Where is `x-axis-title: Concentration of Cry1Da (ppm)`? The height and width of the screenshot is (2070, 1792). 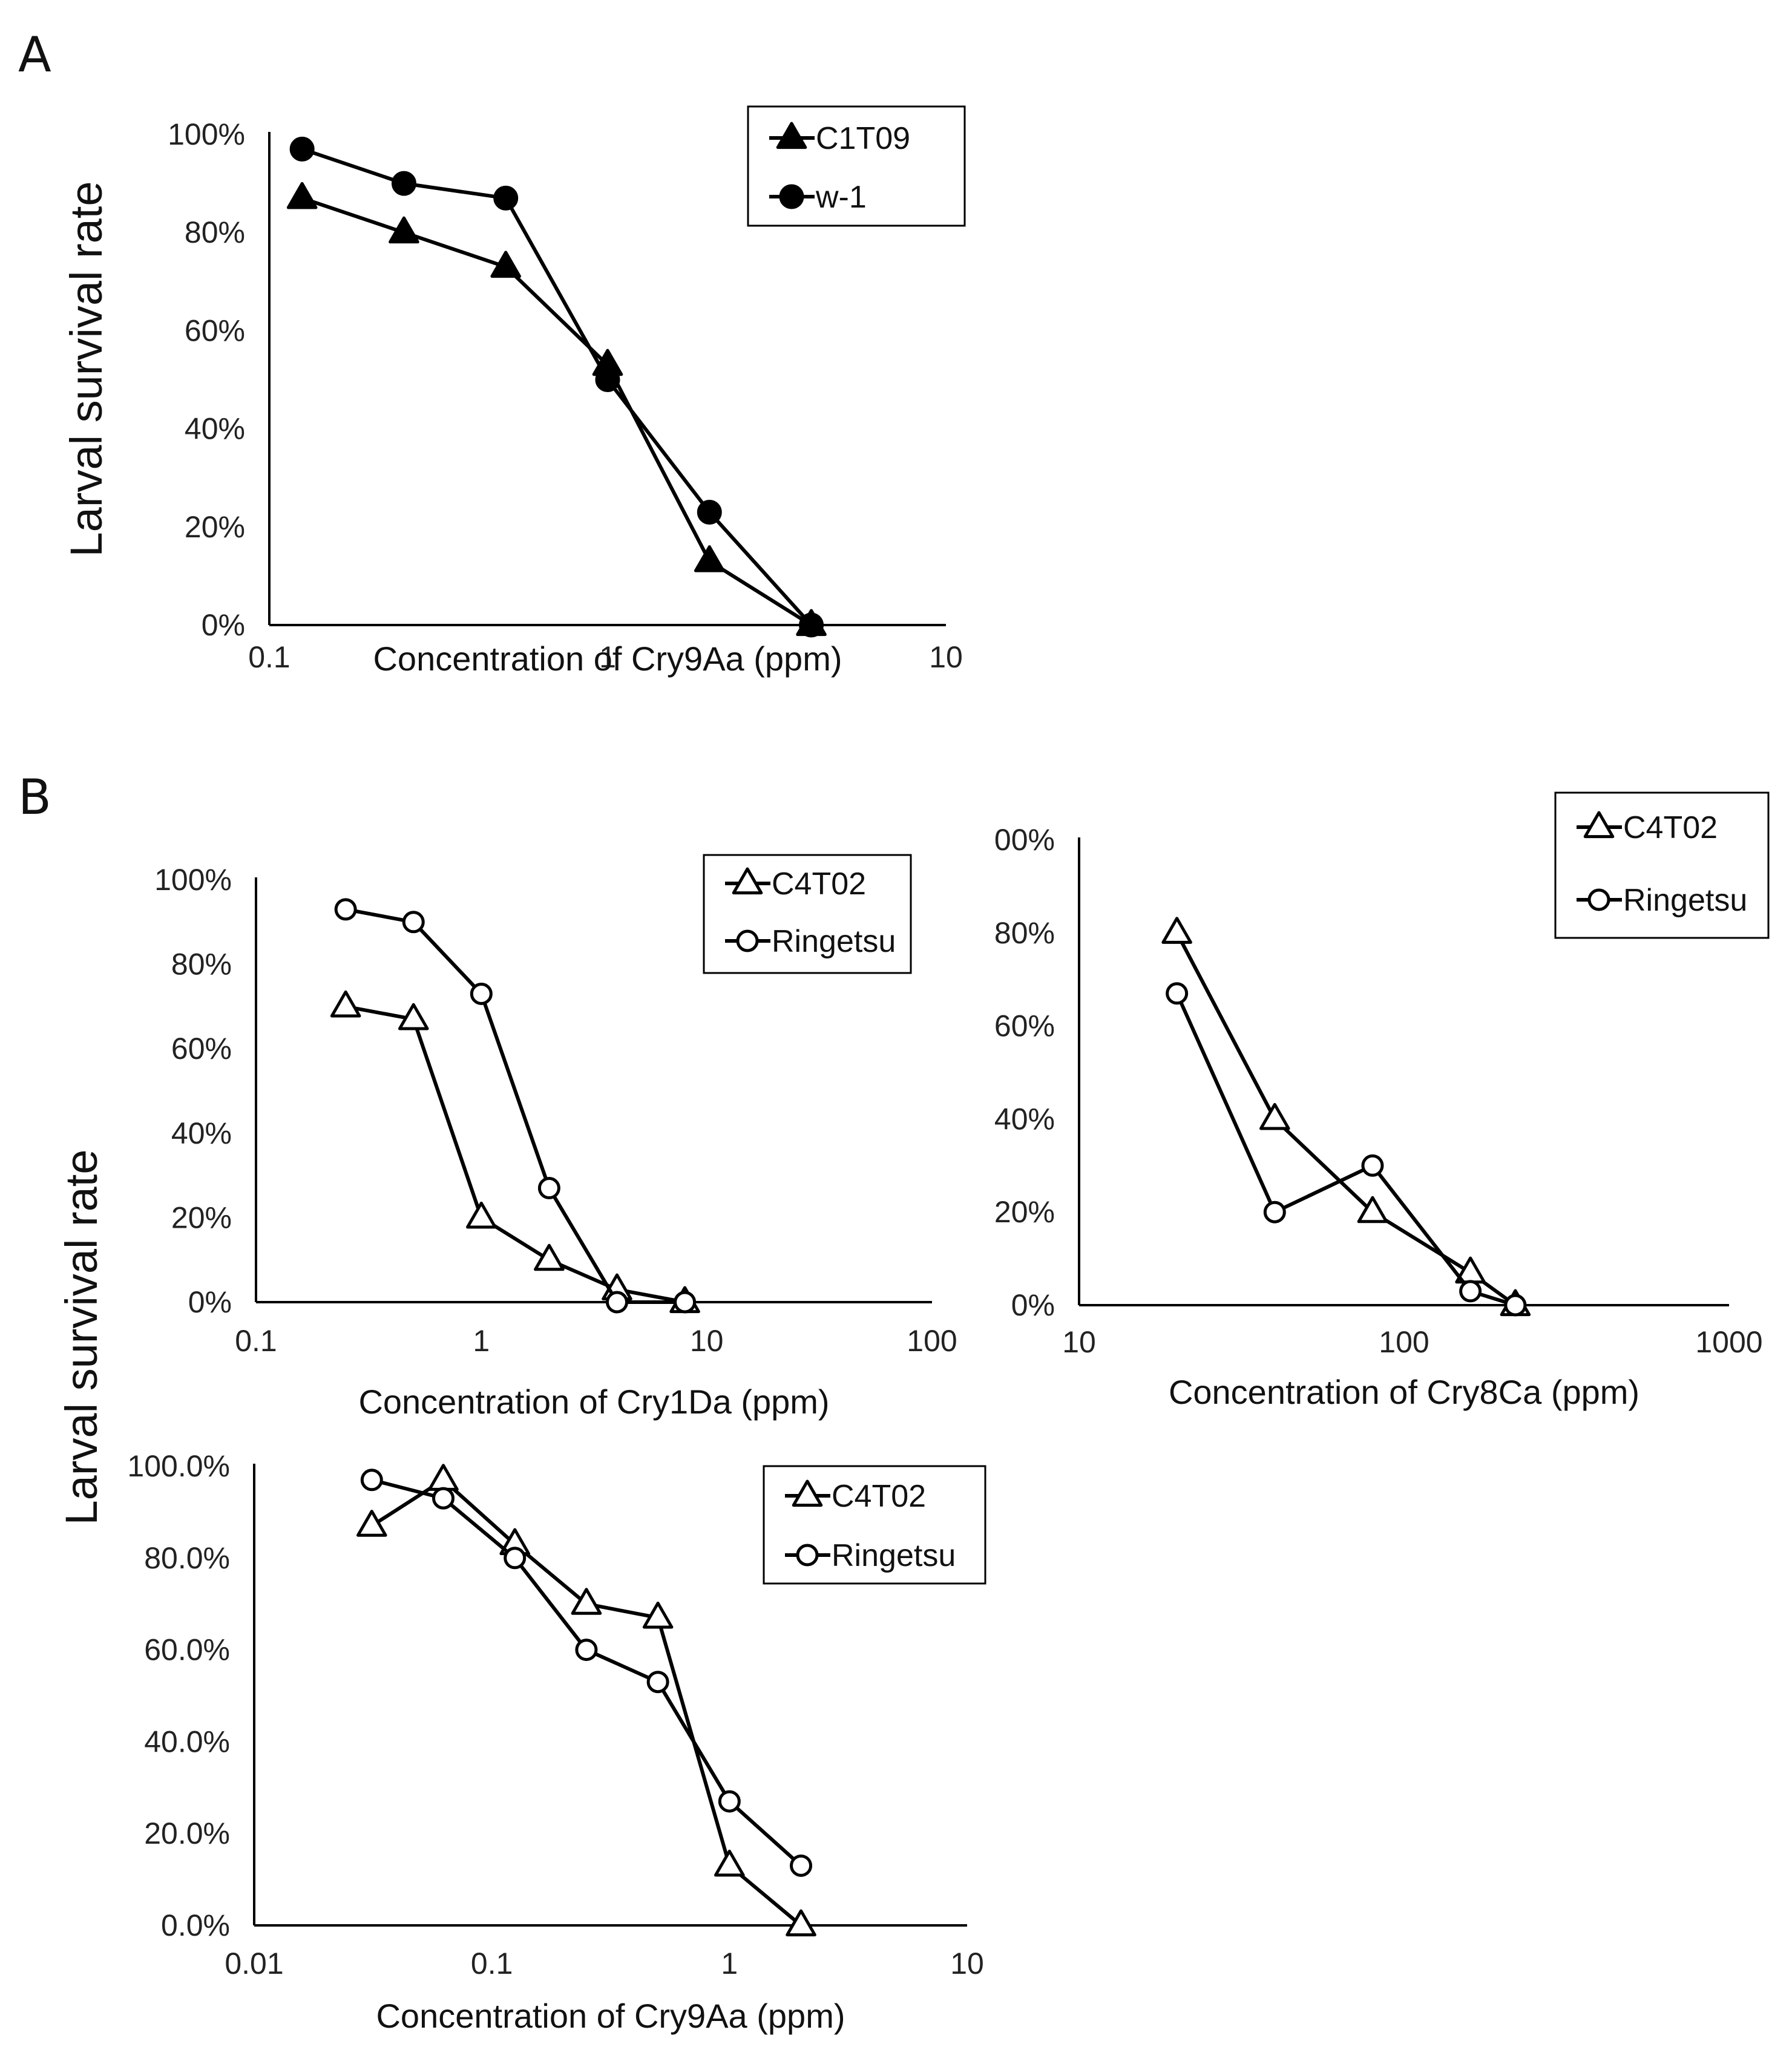
x-axis-title: Concentration of Cry1Da (ppm) is located at coordinates (593, 1402).